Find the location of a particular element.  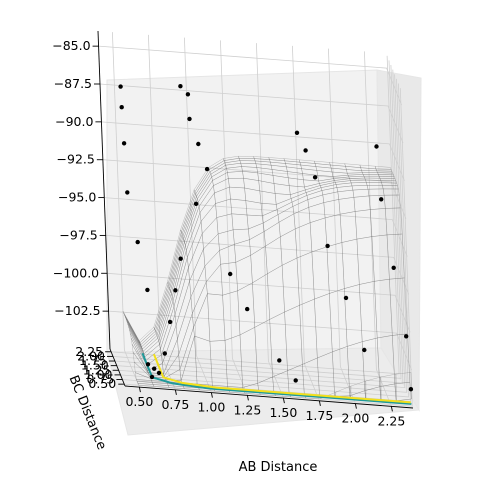

x-axis-line is located at coordinates (269, 397).